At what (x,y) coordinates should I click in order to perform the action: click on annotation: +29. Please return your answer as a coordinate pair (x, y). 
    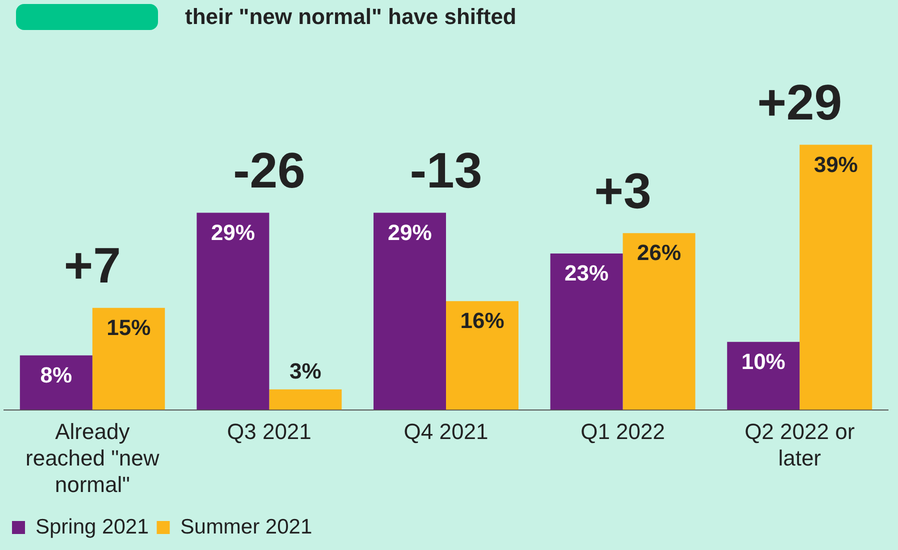
    Looking at the image, I should click on (799, 102).